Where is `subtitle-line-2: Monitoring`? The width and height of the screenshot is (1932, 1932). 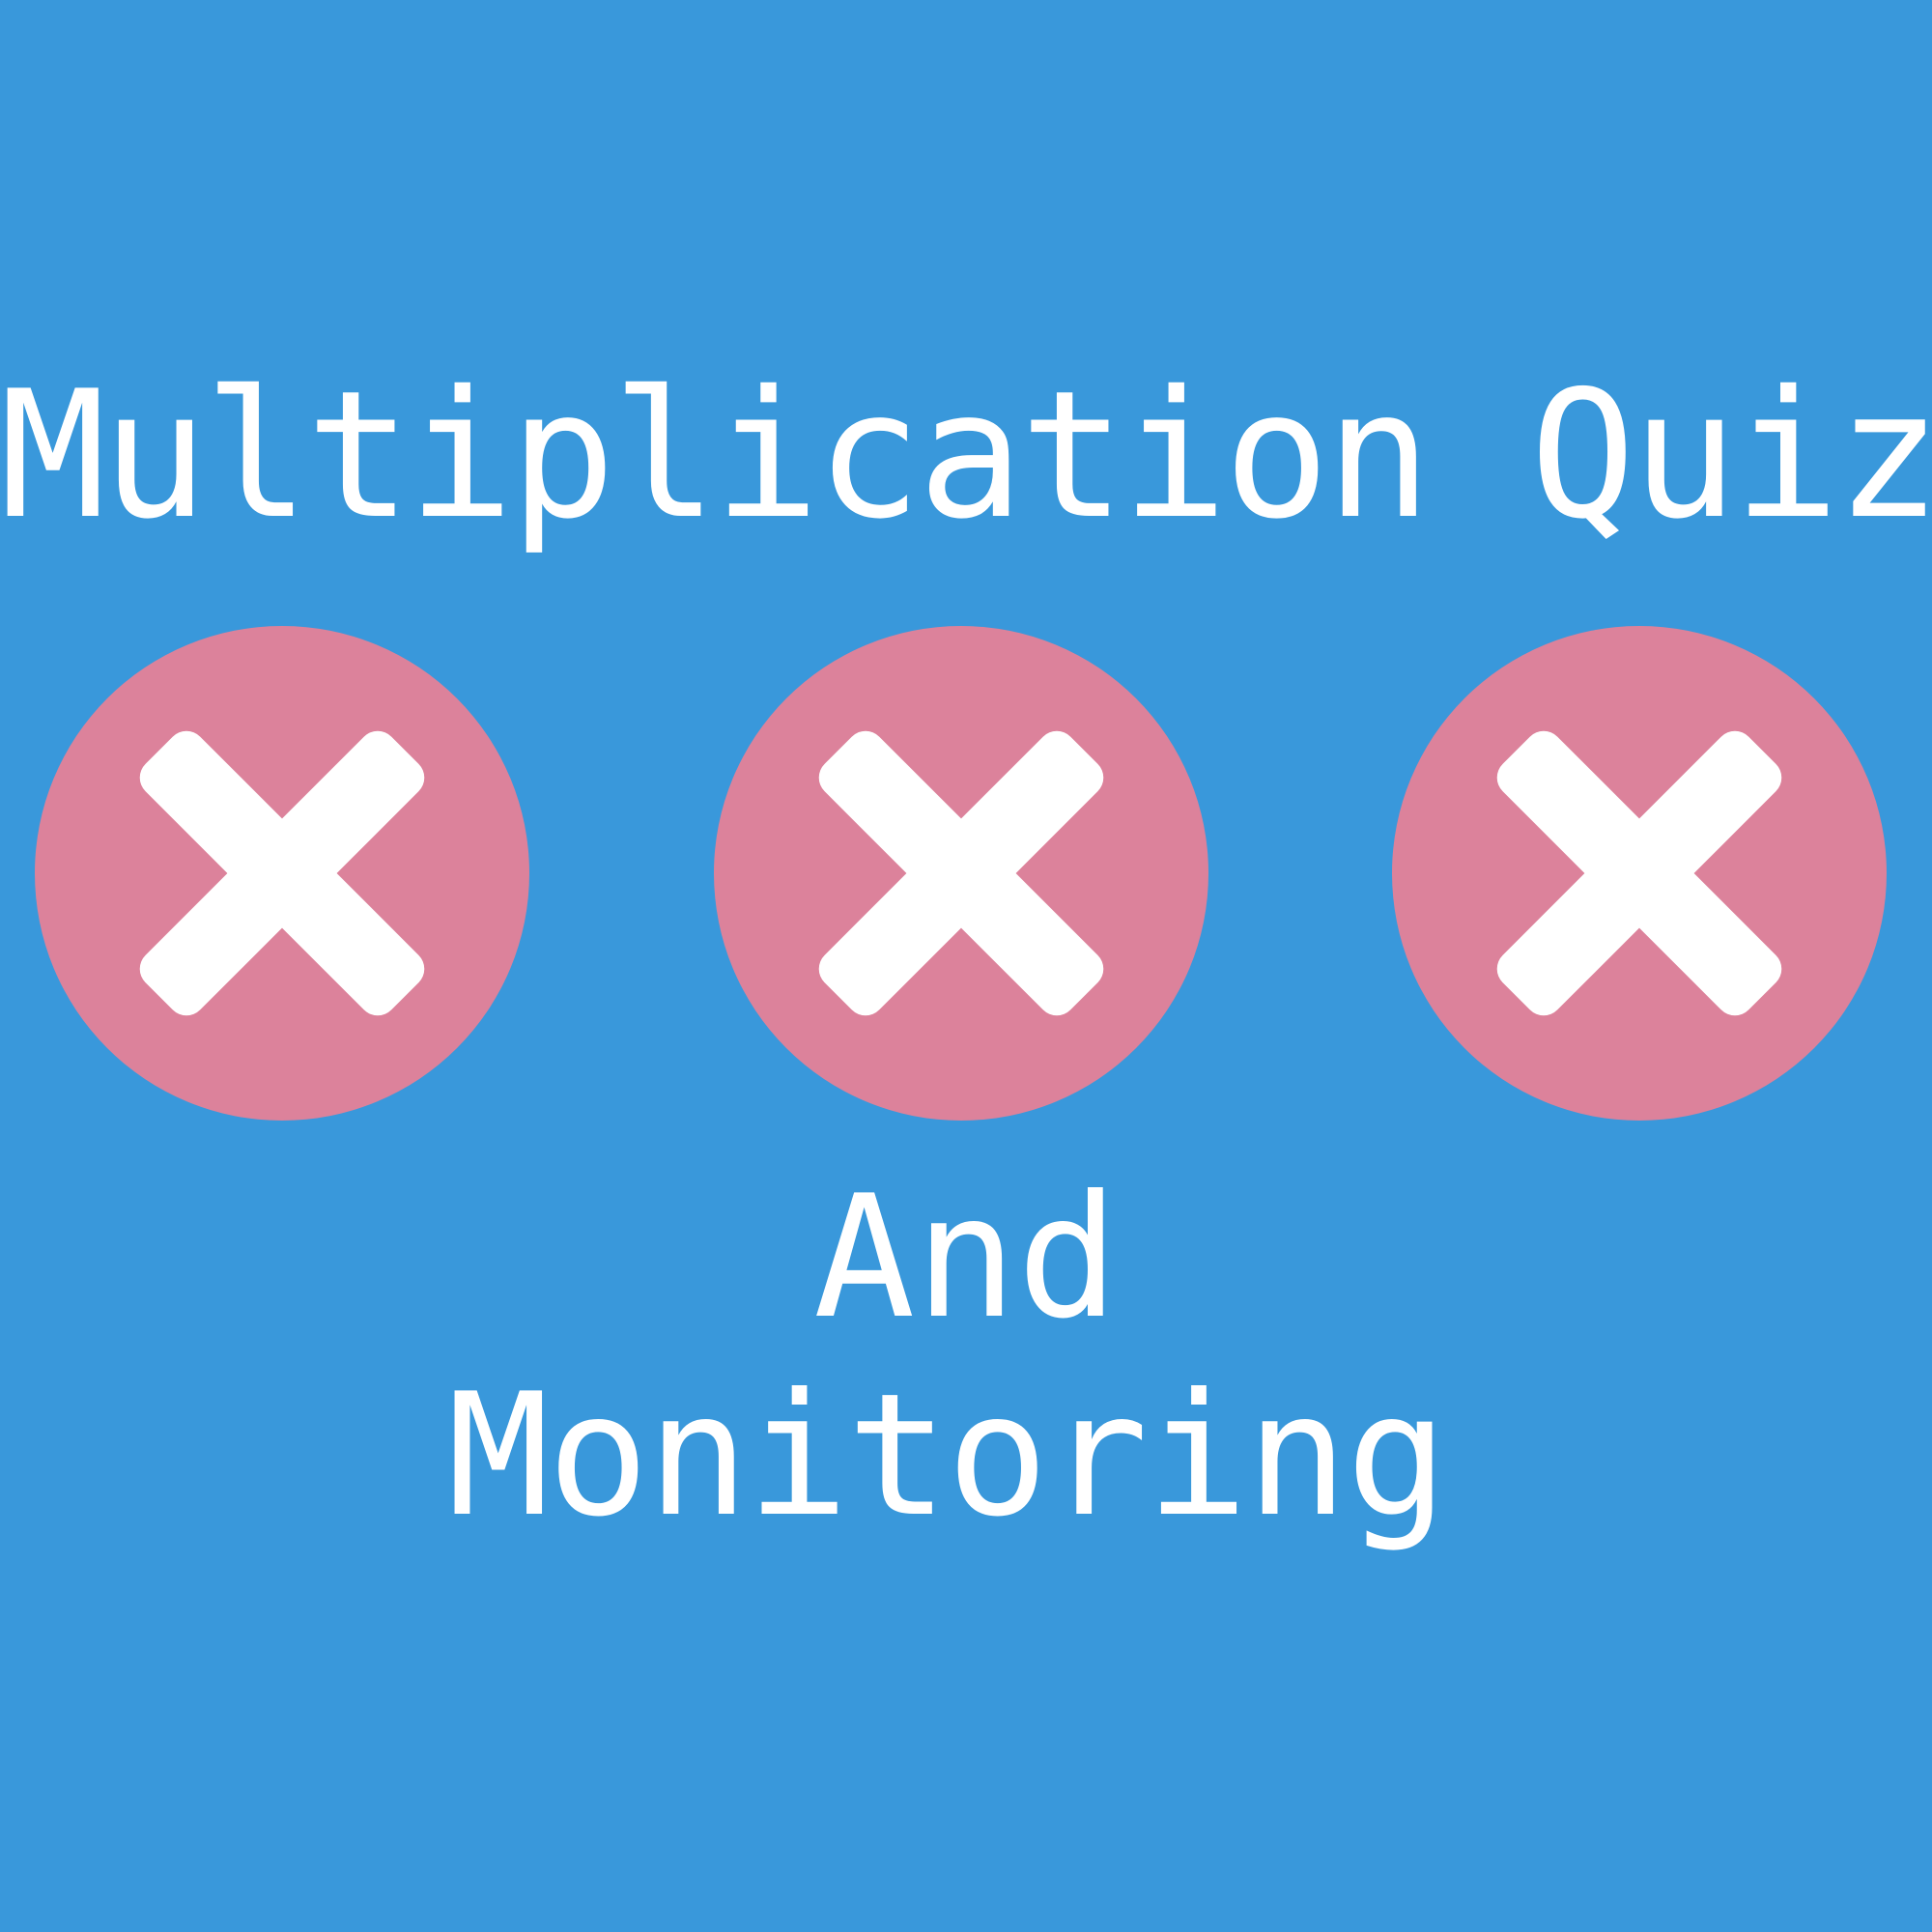
subtitle-line-2: Monitoring is located at coordinates (966, 1456).